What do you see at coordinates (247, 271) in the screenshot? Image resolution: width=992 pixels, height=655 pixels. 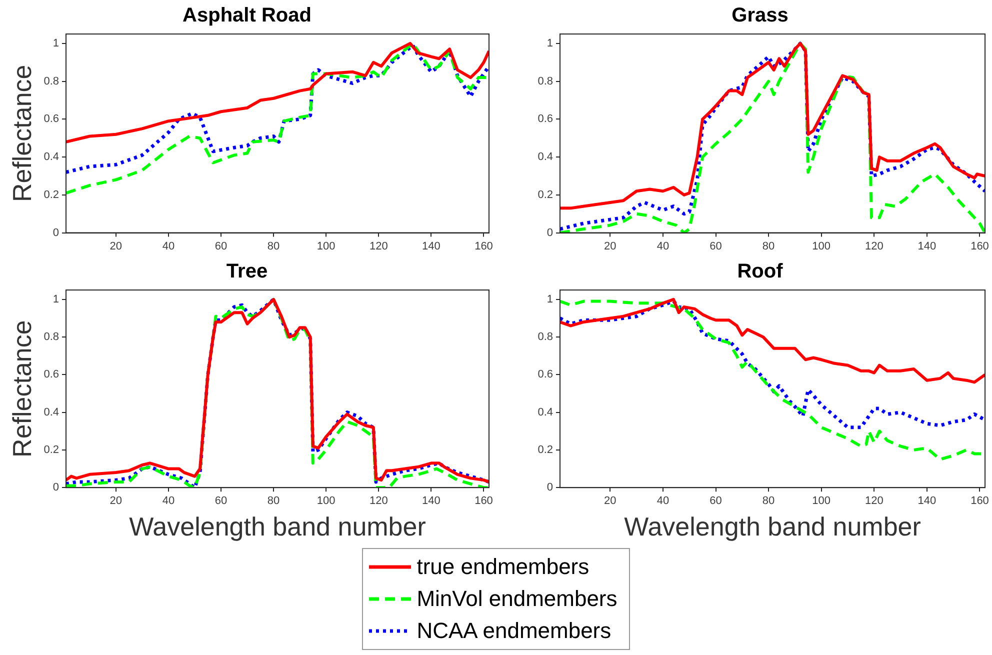 I see `chart-title: Tree` at bounding box center [247, 271].